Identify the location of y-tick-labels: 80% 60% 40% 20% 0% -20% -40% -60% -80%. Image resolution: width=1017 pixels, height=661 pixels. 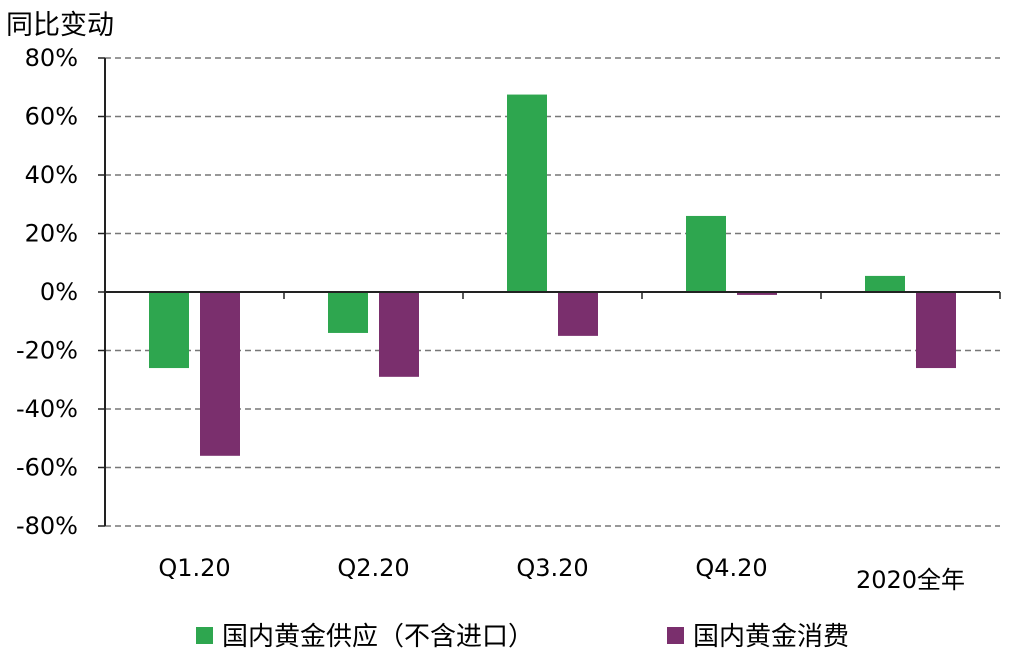
(47, 292).